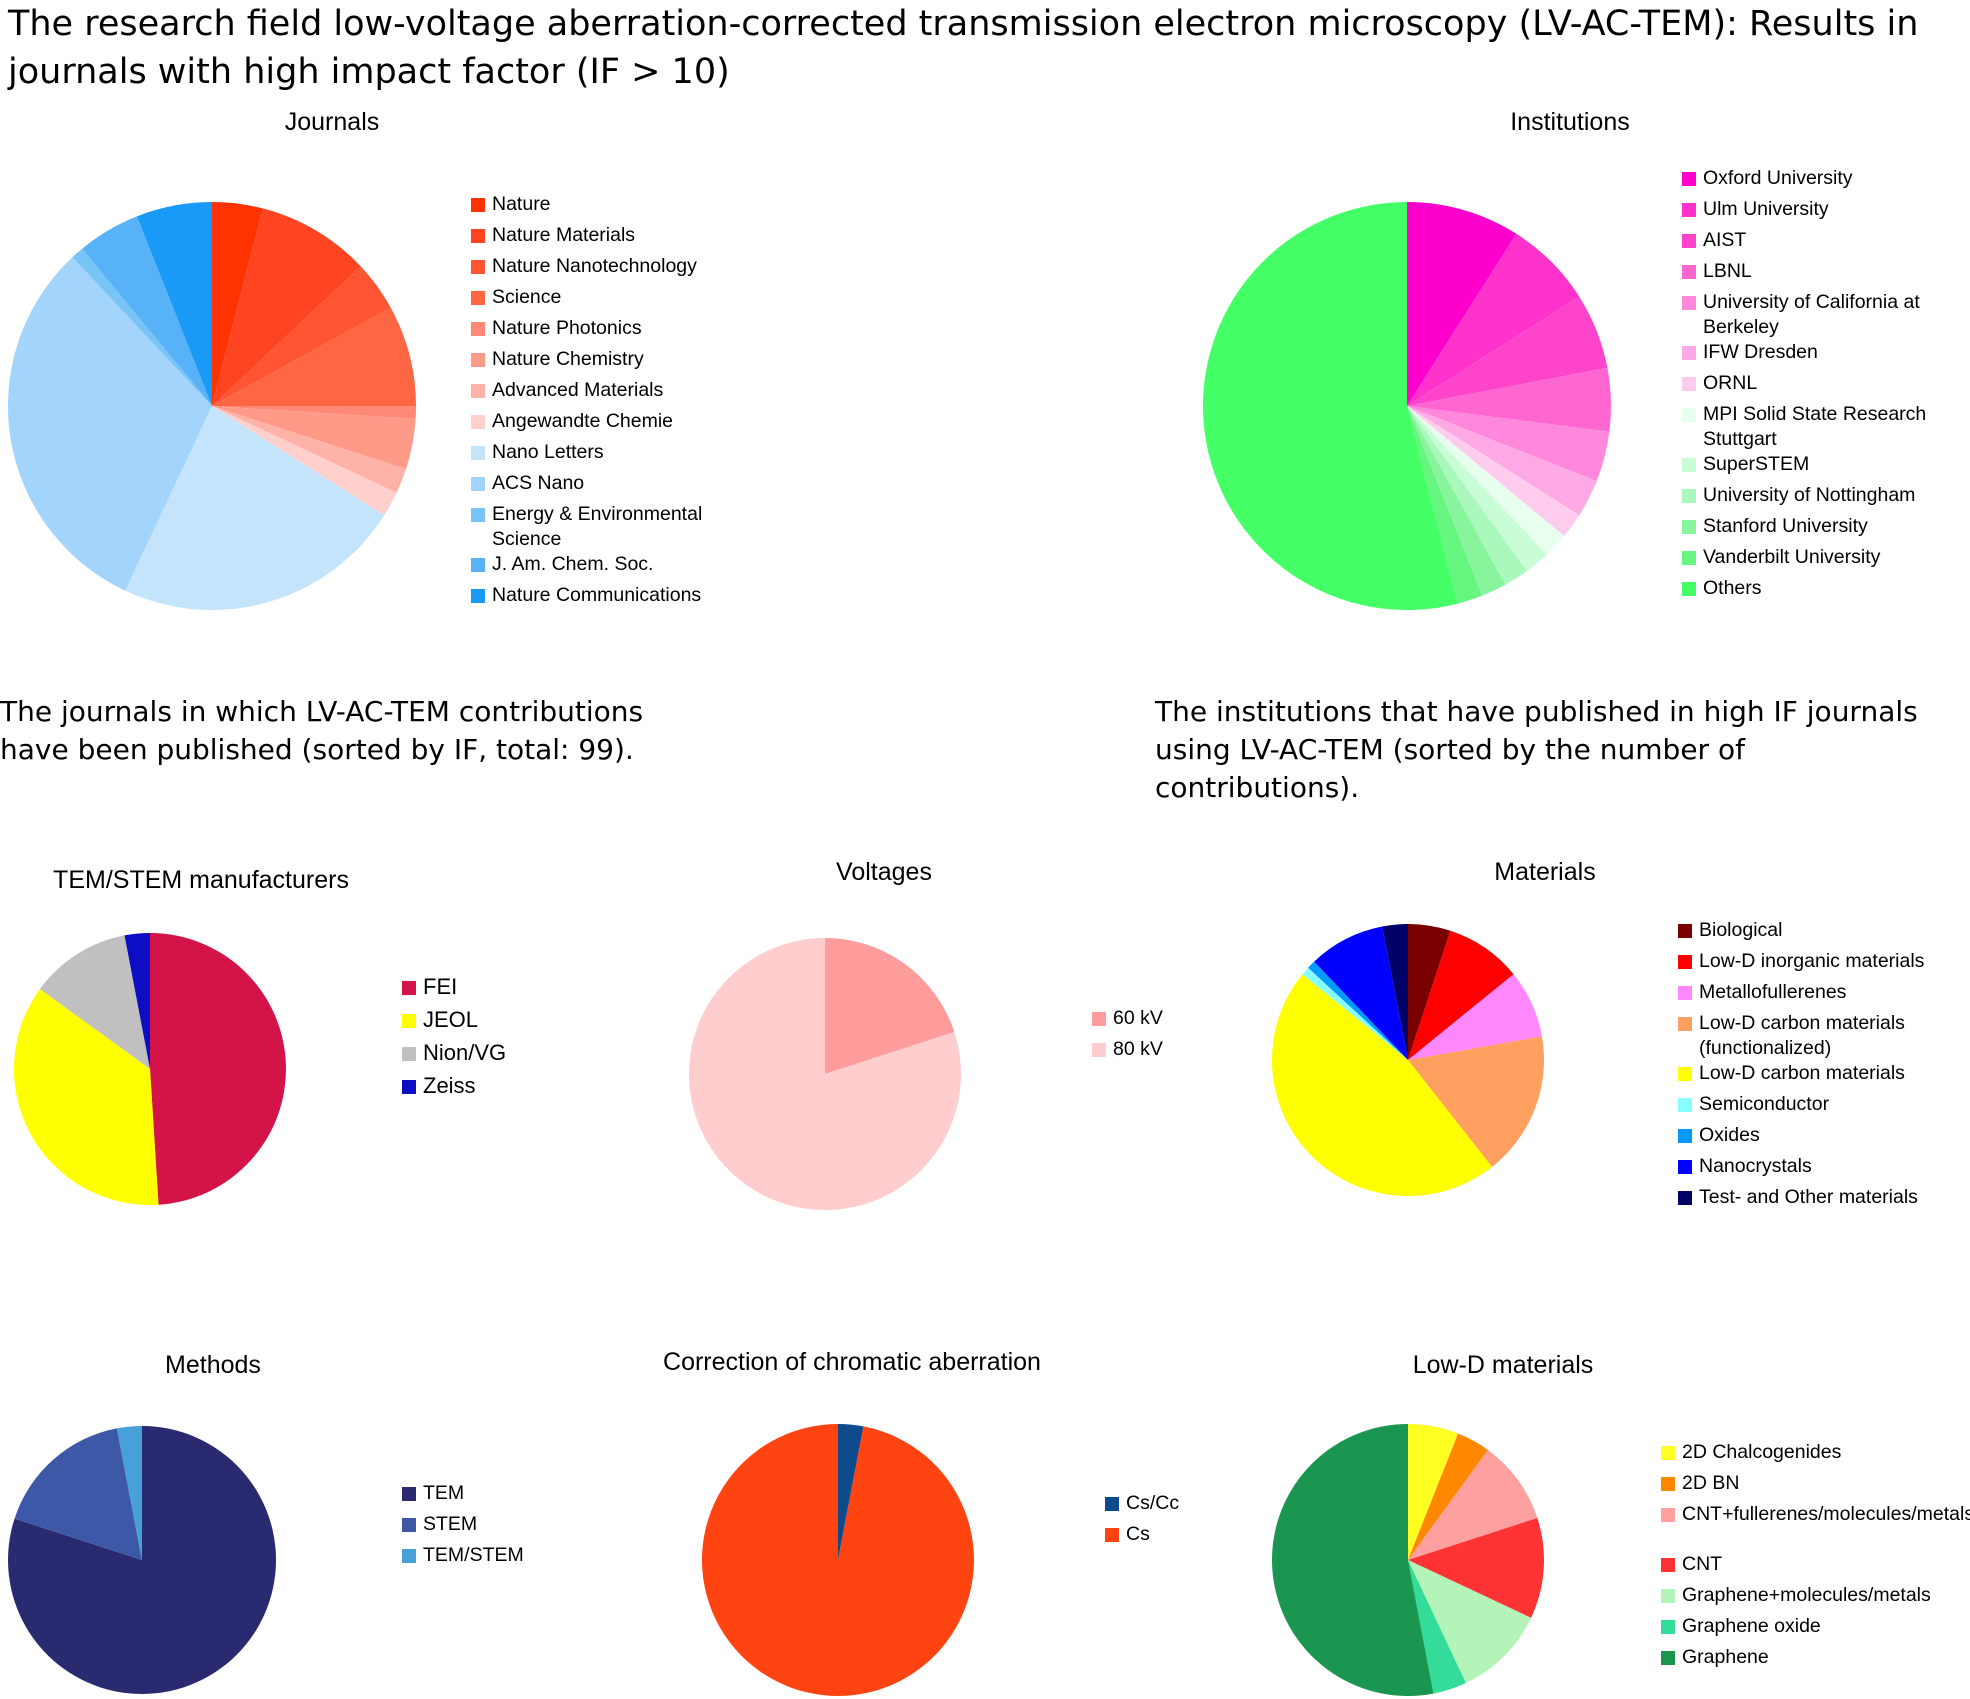  I want to click on materials-legend-item: Biological, so click(1823, 930).